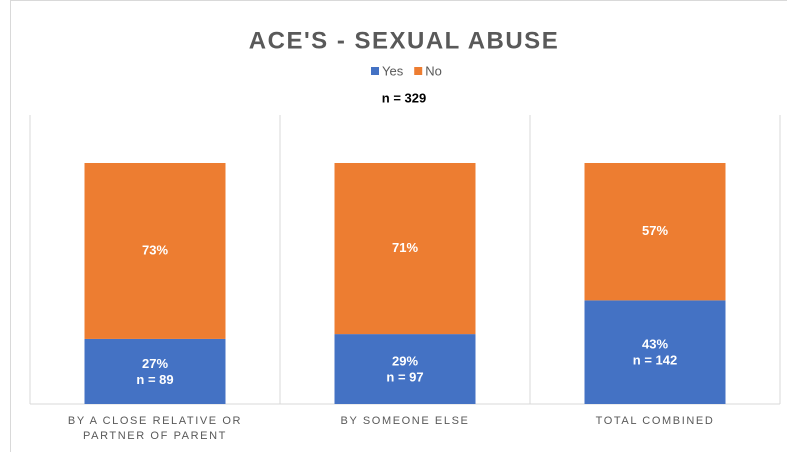 Image resolution: width=787 pixels, height=452 pixels. Describe the element at coordinates (405, 360) in the screenshot. I see `data-label: 29%` at that location.